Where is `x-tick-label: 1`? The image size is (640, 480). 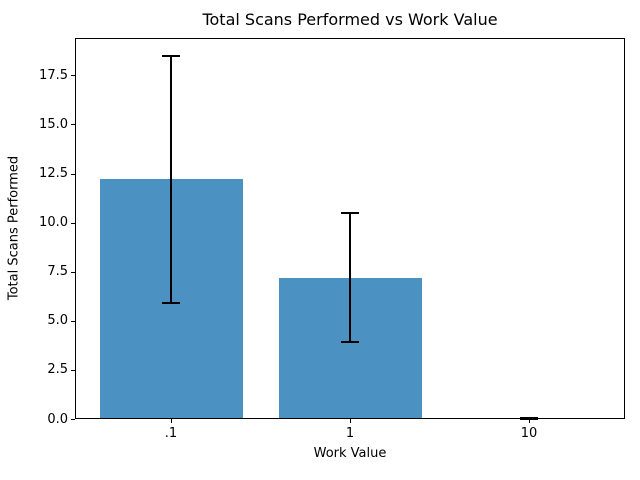
x-tick-label: 1 is located at coordinates (350, 433).